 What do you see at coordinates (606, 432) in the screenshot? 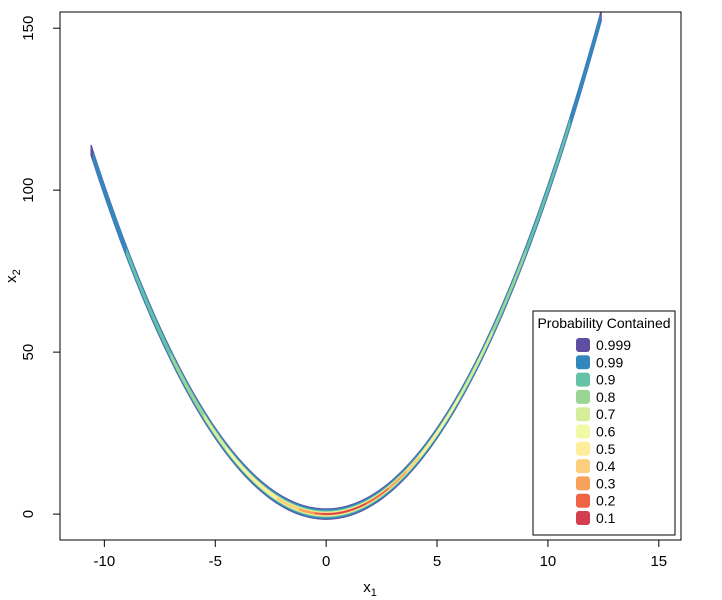
I see `legend-label: 0.6` at bounding box center [606, 432].